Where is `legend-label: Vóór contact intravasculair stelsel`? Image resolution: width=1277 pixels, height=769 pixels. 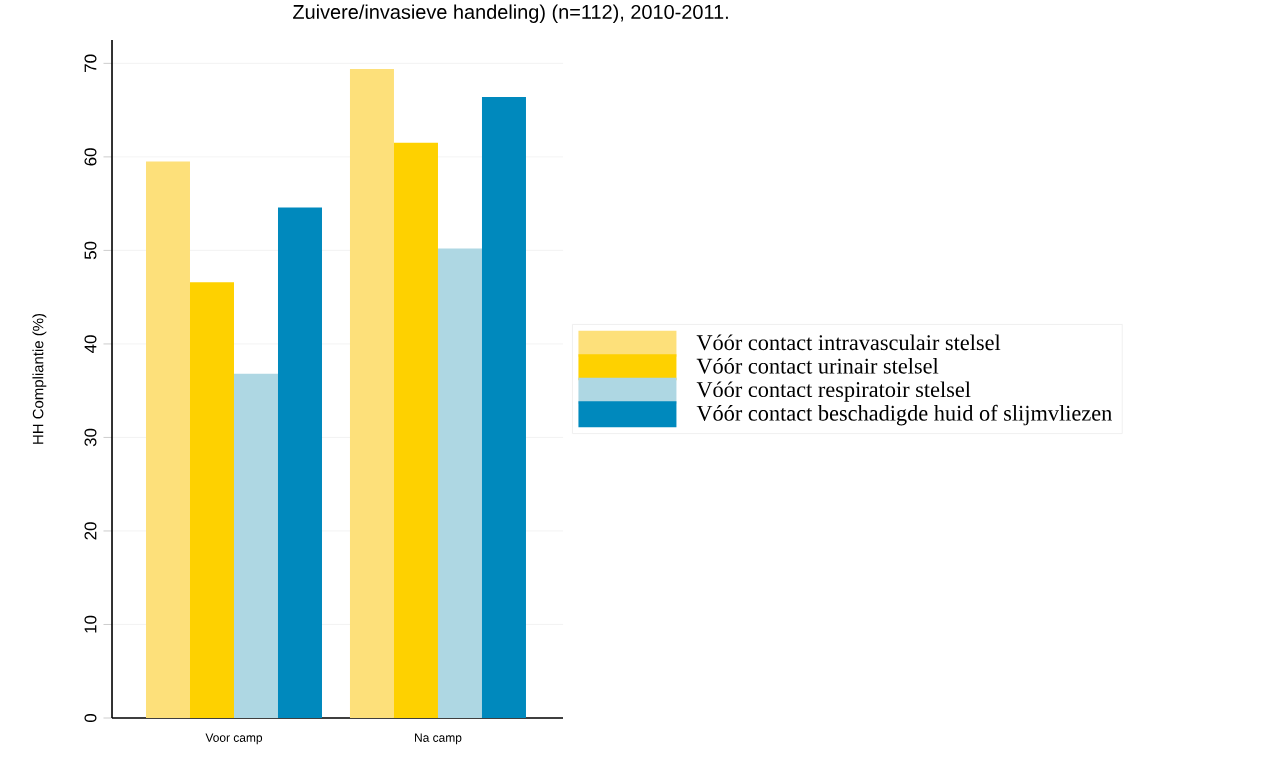
legend-label: Vóór contact intravasculair stelsel is located at coordinates (848, 342).